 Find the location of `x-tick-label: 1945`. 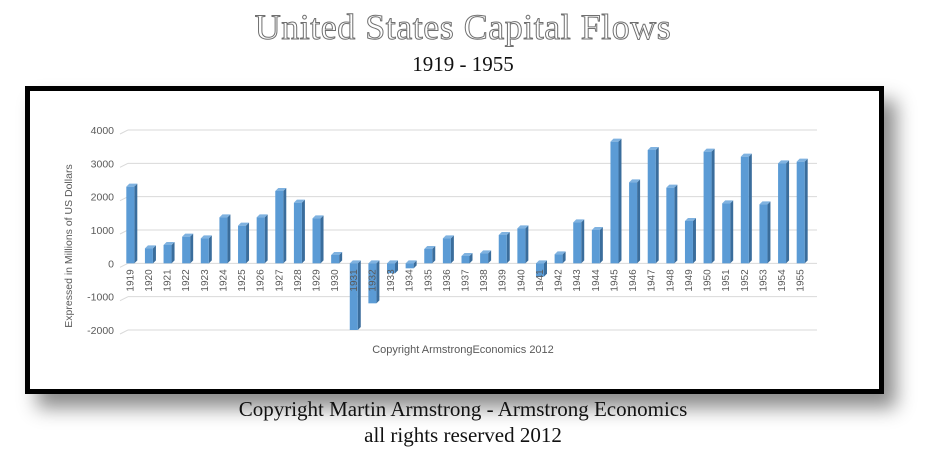

x-tick-label: 1945 is located at coordinates (614, 280).